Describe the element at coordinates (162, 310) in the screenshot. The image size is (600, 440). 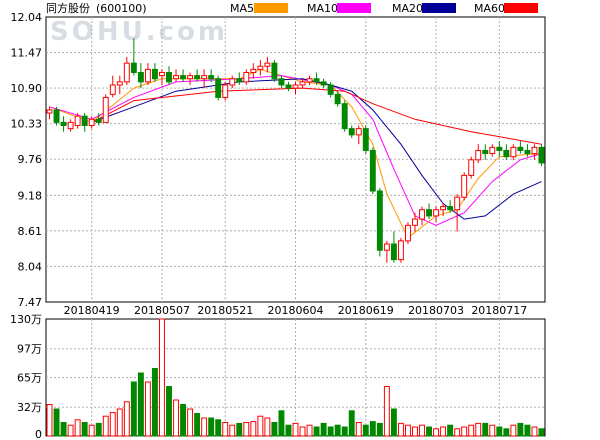
I see `date-tick-label: 20180507` at that location.